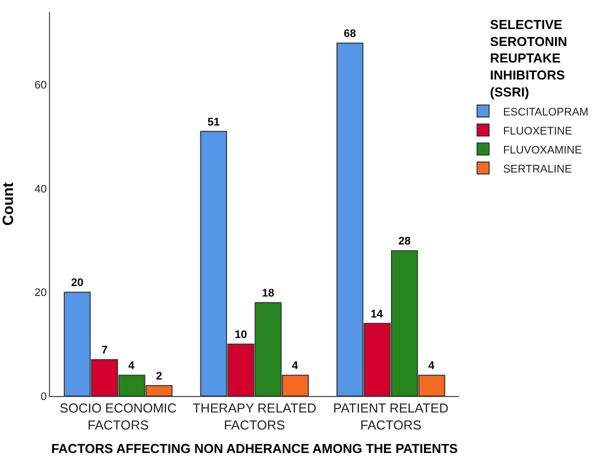 This screenshot has width=606, height=466. Describe the element at coordinates (43, 396) in the screenshot. I see `y-tick-label: 0` at that location.